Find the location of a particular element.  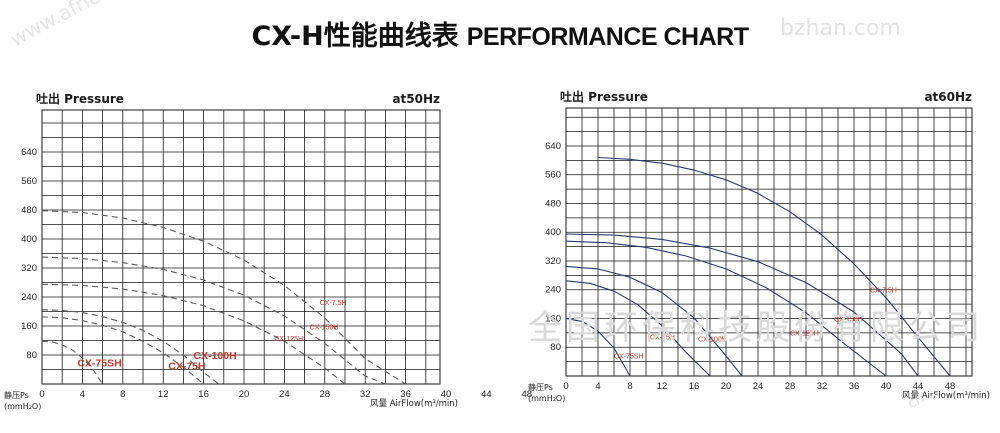

page-title: CX-H性能曲线表 PERFORMANCE CHART is located at coordinates (500, 33).